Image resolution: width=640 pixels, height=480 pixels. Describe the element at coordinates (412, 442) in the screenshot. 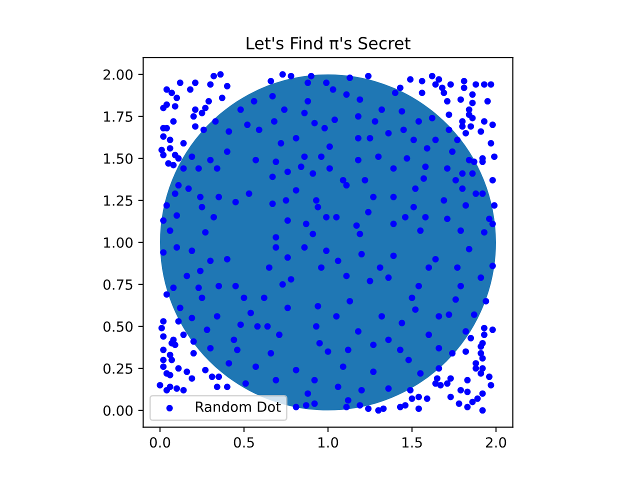

I see `x-tick-label: 1.5` at that location.